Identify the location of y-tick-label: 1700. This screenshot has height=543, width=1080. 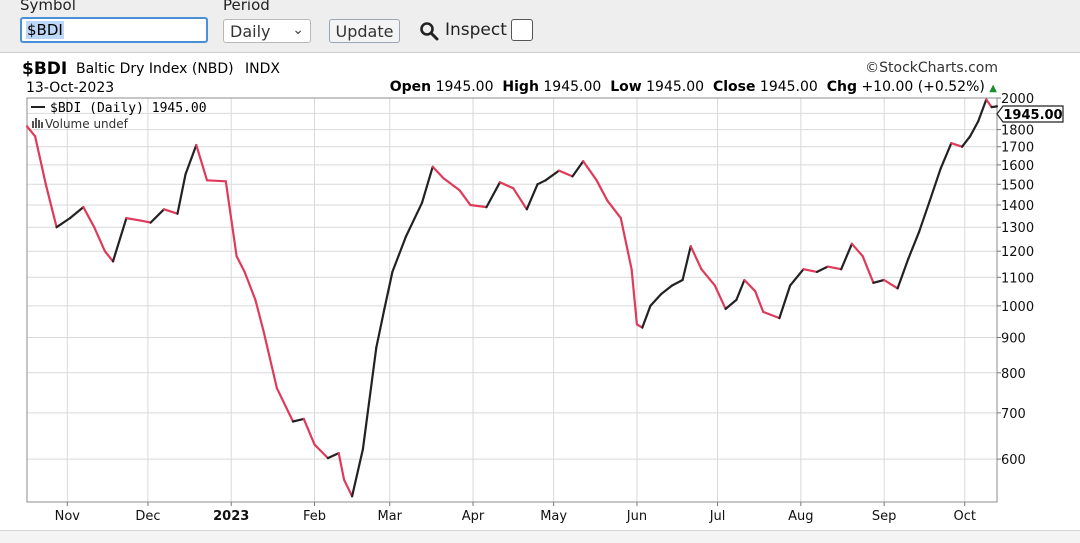
(1017, 148).